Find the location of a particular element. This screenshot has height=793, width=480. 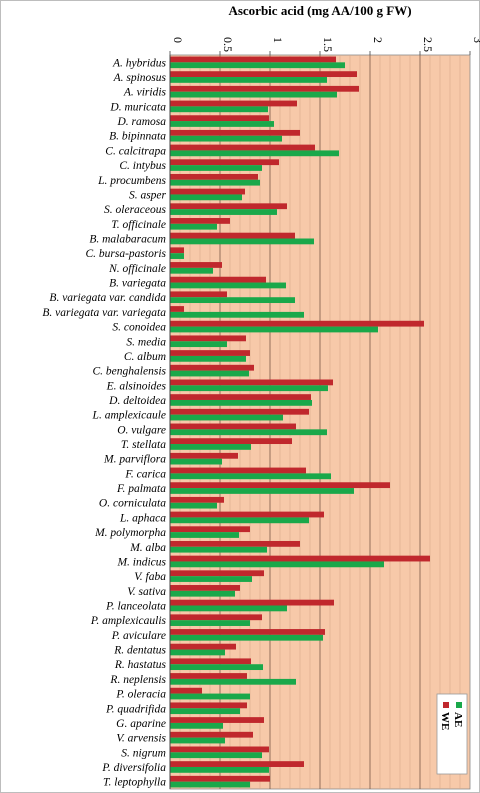

category-label: A. spinosus is located at coordinates (140, 78).